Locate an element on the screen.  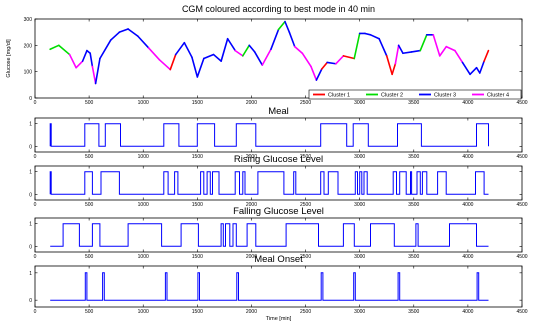
chart-title: Falling Glucose Level is located at coordinates (278, 211).